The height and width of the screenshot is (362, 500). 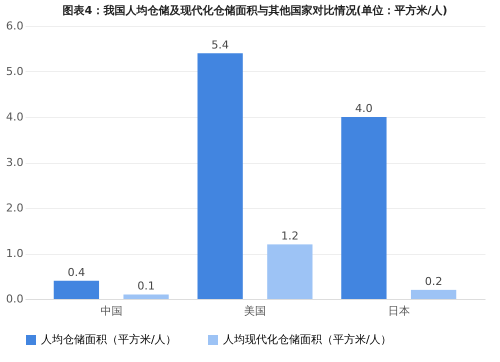 What do you see at coordinates (77, 272) in the screenshot?
I see `data-label: 0.4` at bounding box center [77, 272].